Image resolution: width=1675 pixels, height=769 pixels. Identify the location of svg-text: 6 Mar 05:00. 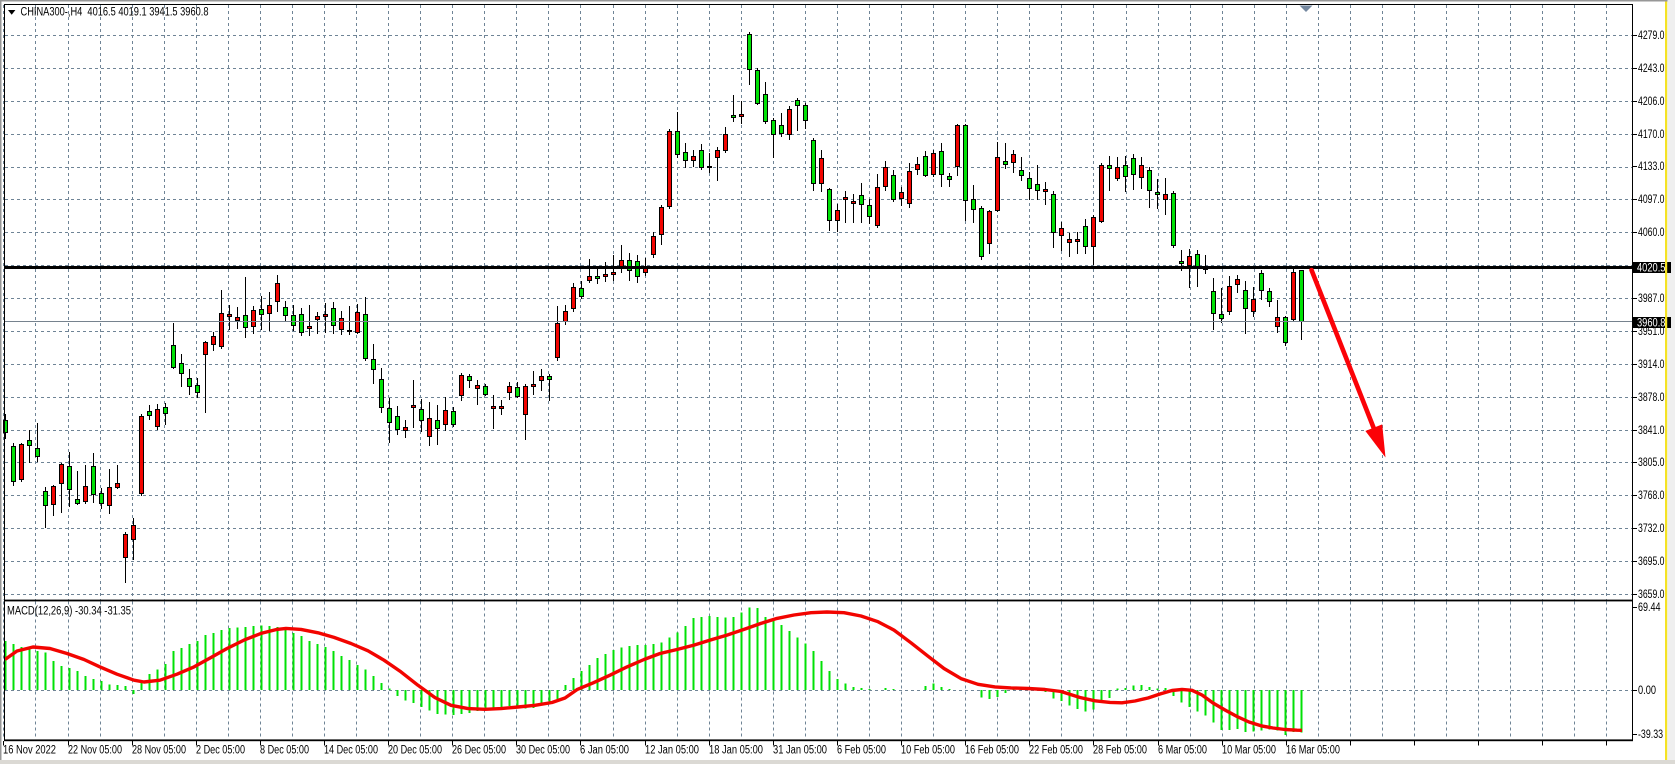
(1182, 751).